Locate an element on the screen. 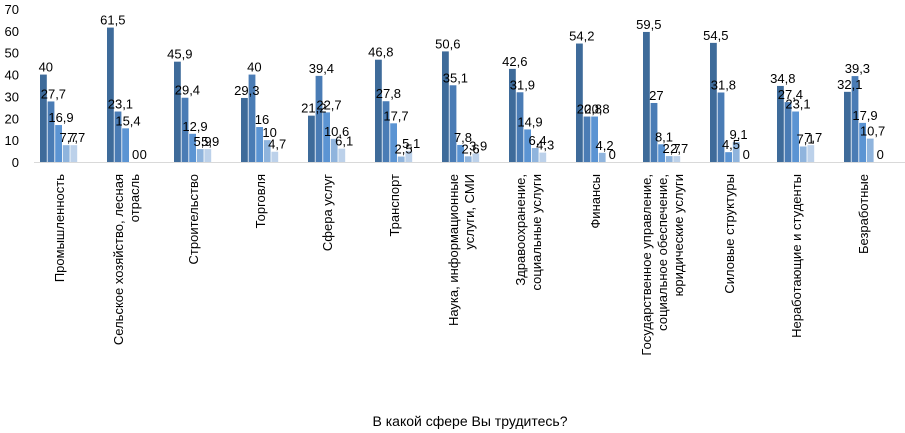 The image size is (905, 433). data-label: 45,9 is located at coordinates (179, 54).